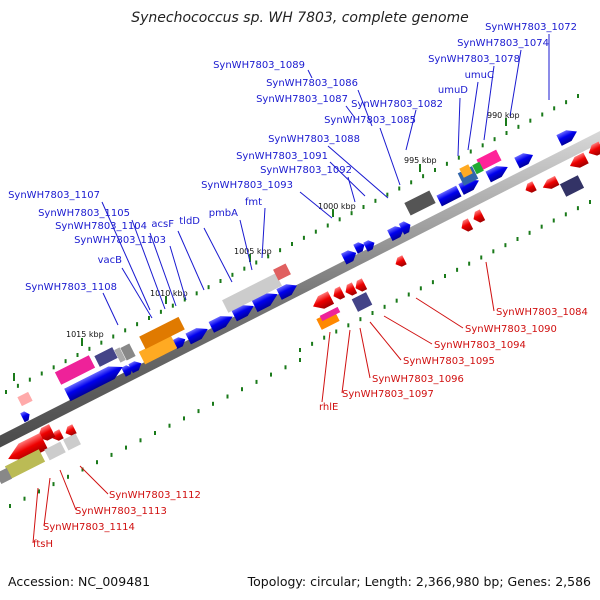  I want to click on tick-label-1015: 1015 kbp, so click(85, 334).